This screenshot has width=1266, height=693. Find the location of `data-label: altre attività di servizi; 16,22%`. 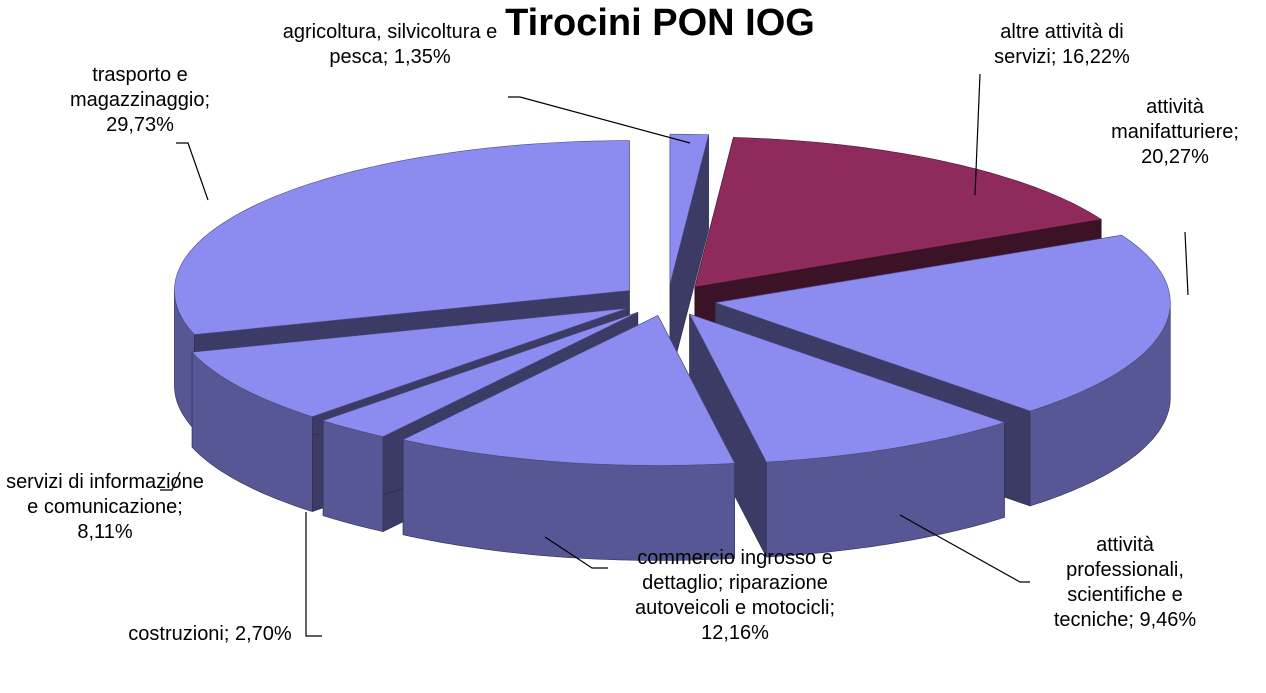

data-label: altre attività di servizi; 16,22% is located at coordinates (1062, 45).